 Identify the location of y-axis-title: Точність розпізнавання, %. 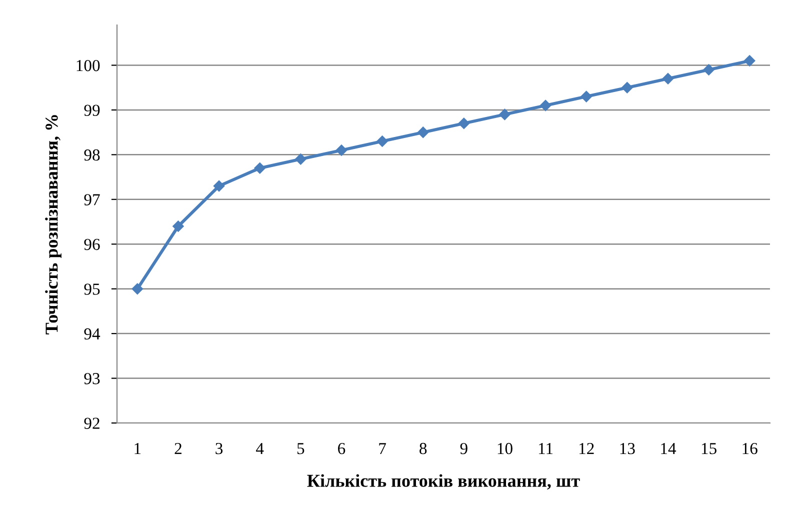
(53, 224).